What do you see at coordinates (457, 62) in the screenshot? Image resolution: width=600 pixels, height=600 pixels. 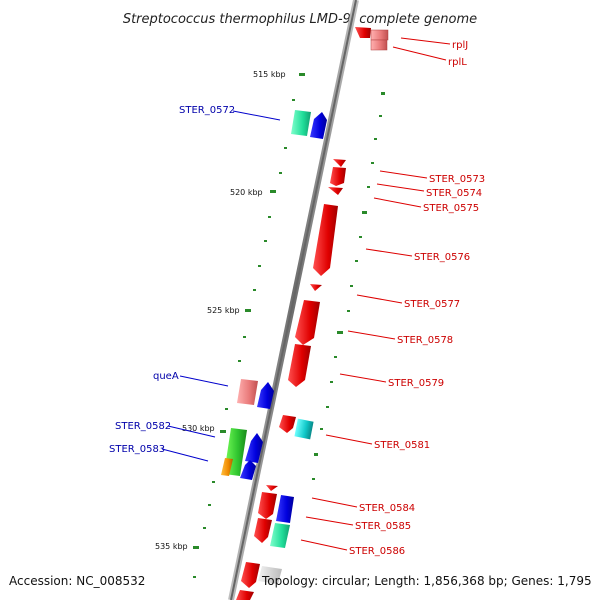 I see `label-rplL: rplL` at bounding box center [457, 62].